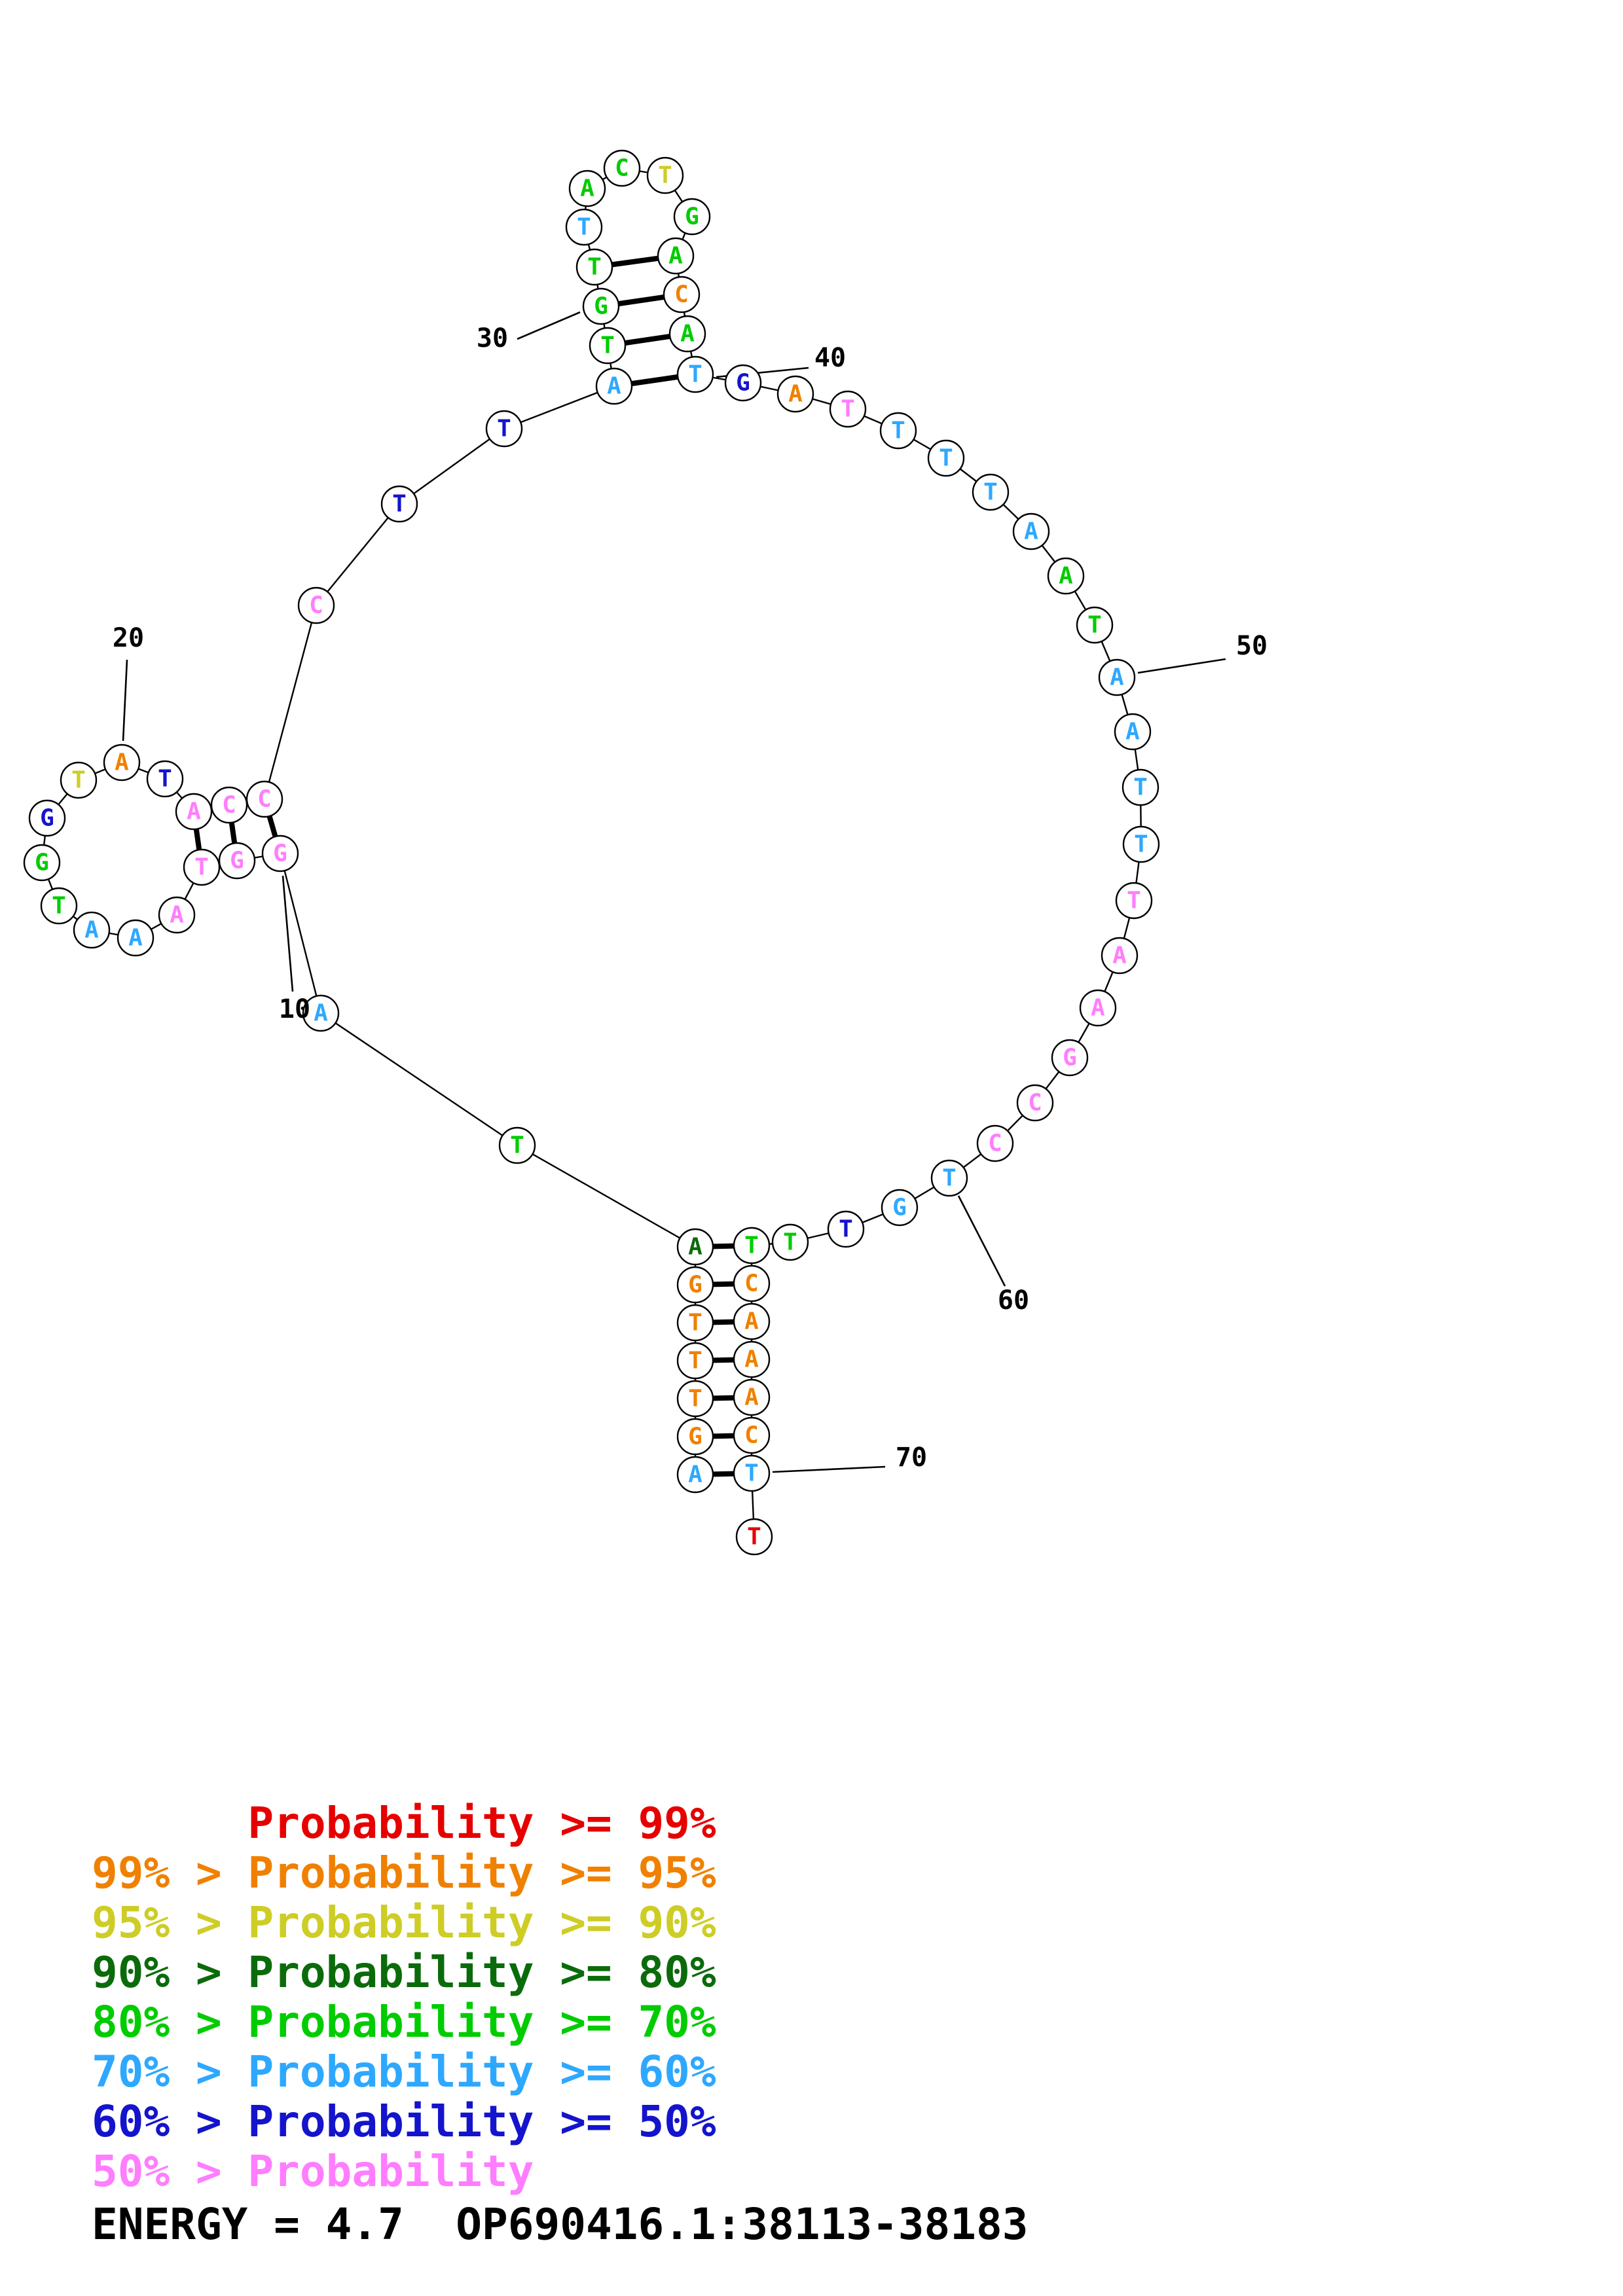 The width and height of the screenshot is (1623, 2296). I want to click on legend-line: 90% > Probability >= 80%, so click(404, 1972).